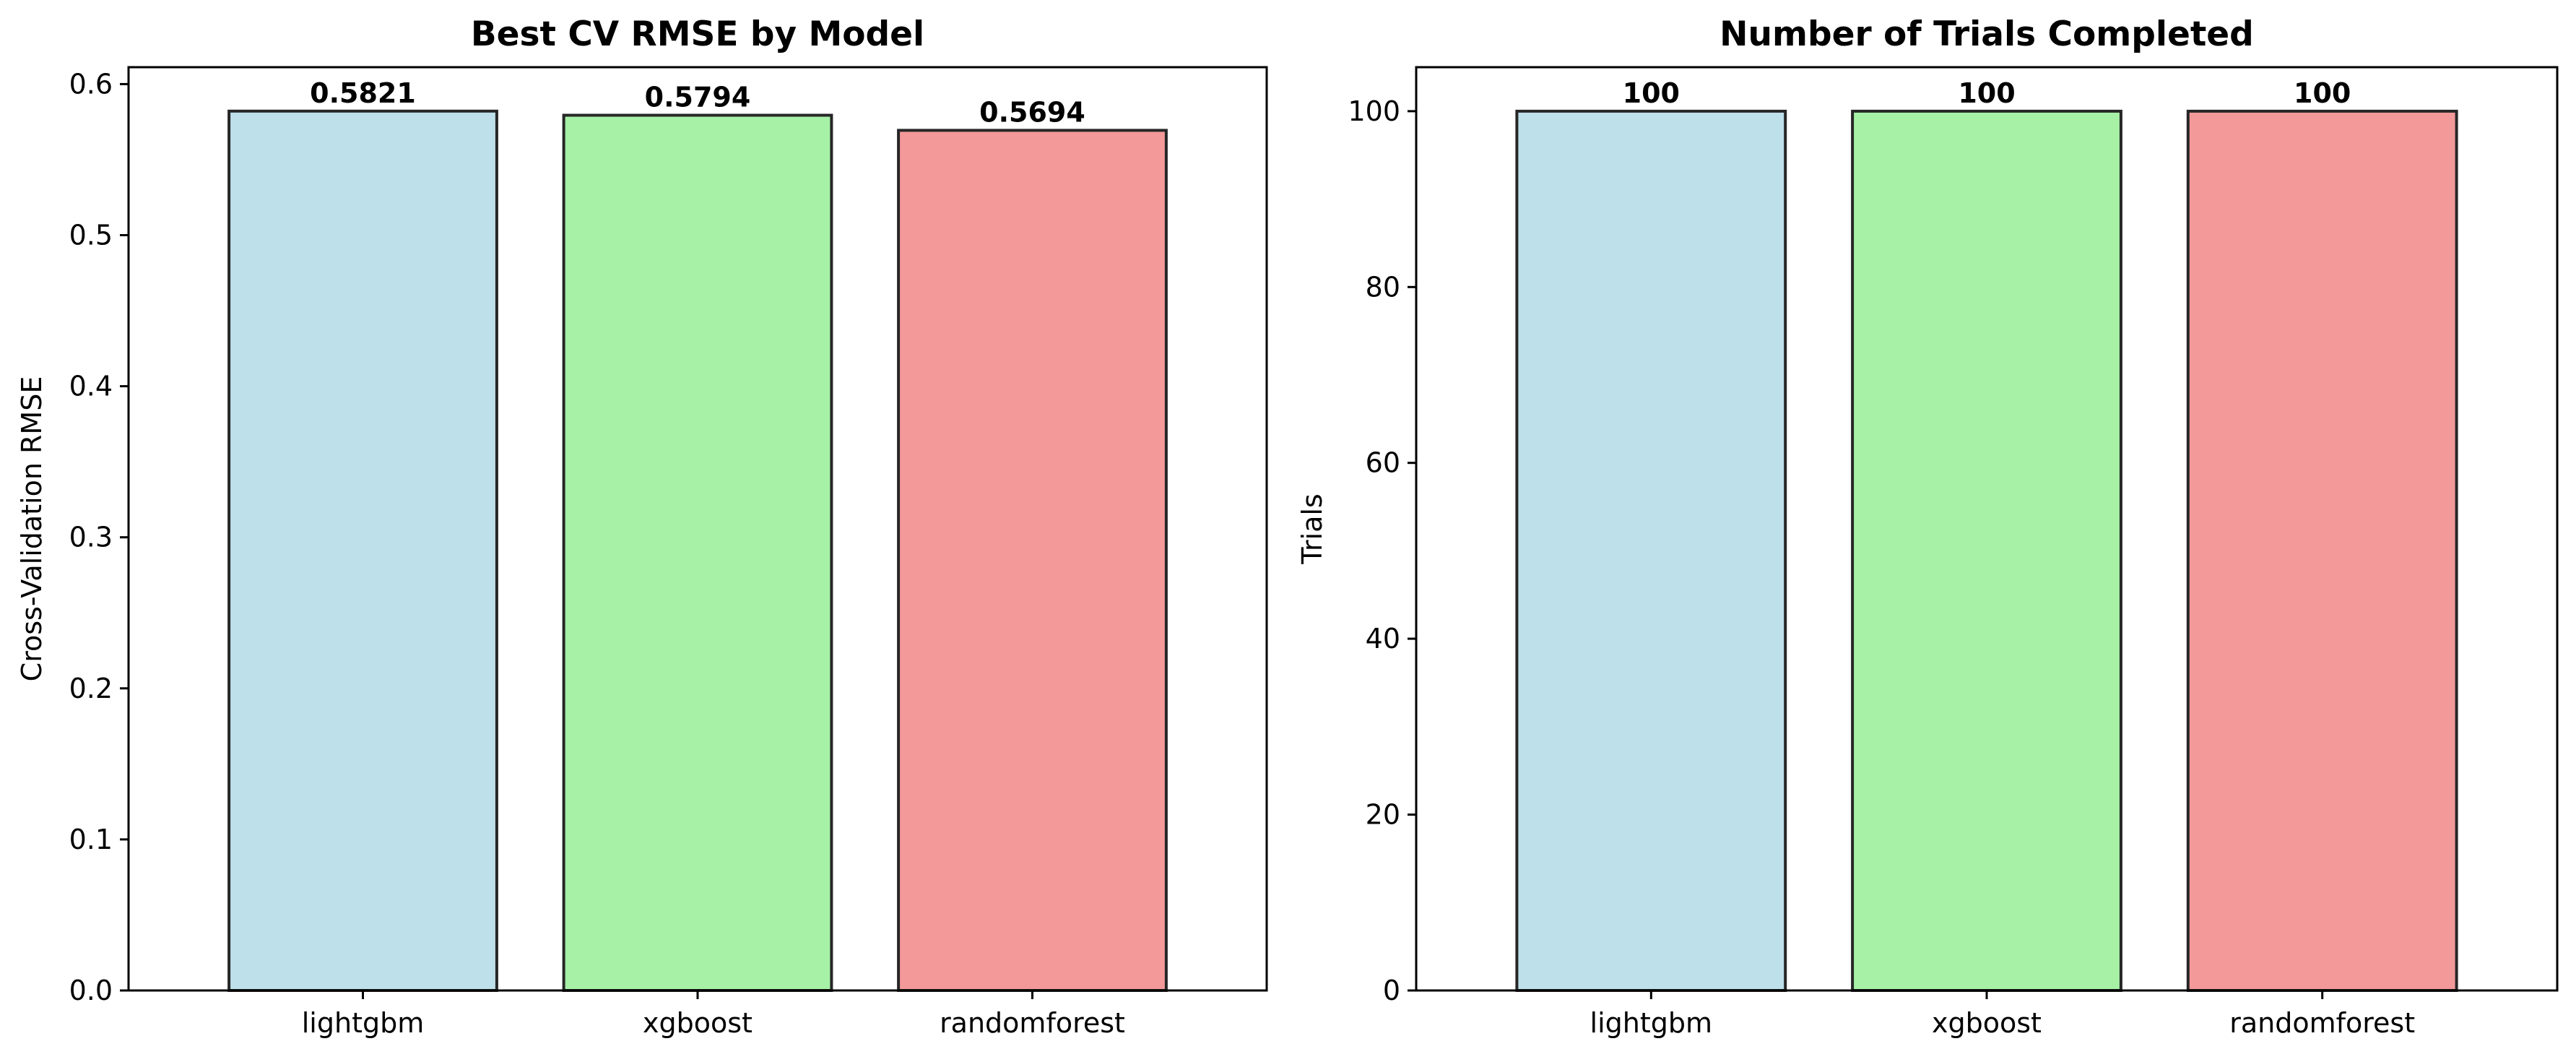  Describe the element at coordinates (698, 97) in the screenshot. I see `value-label-xgboost: 0.5794` at that location.